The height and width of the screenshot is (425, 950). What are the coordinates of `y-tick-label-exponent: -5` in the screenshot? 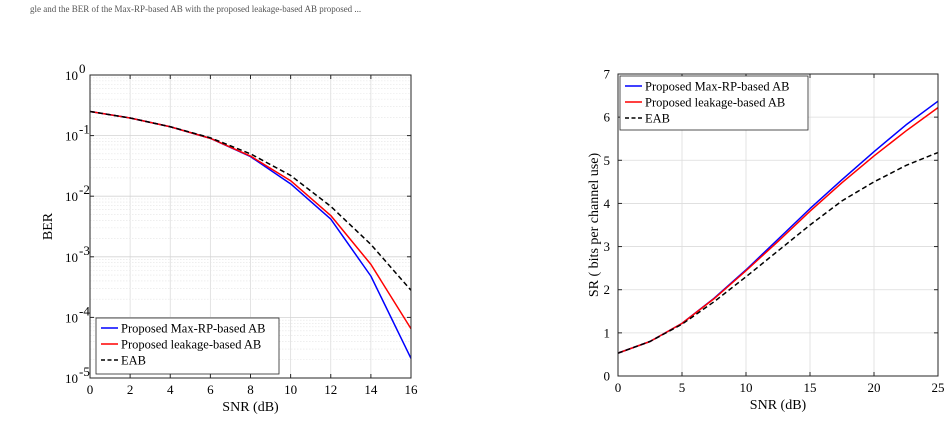 It's located at (84, 371).